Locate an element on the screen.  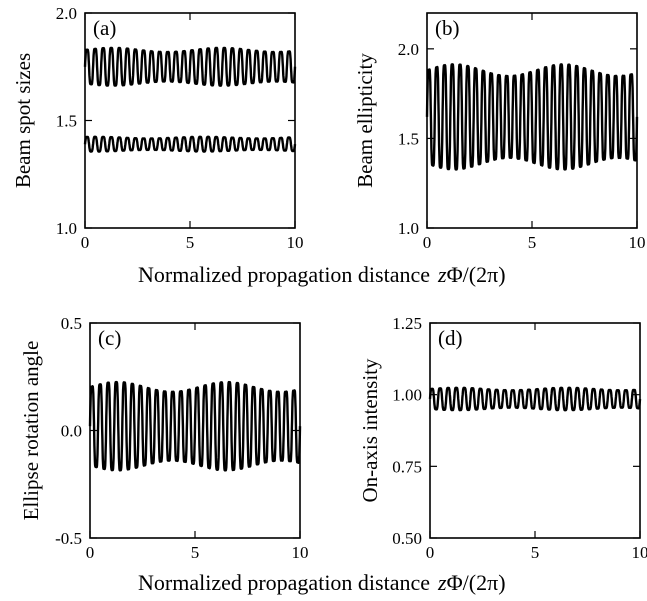
panel-label: (b) is located at coordinates (447, 28).